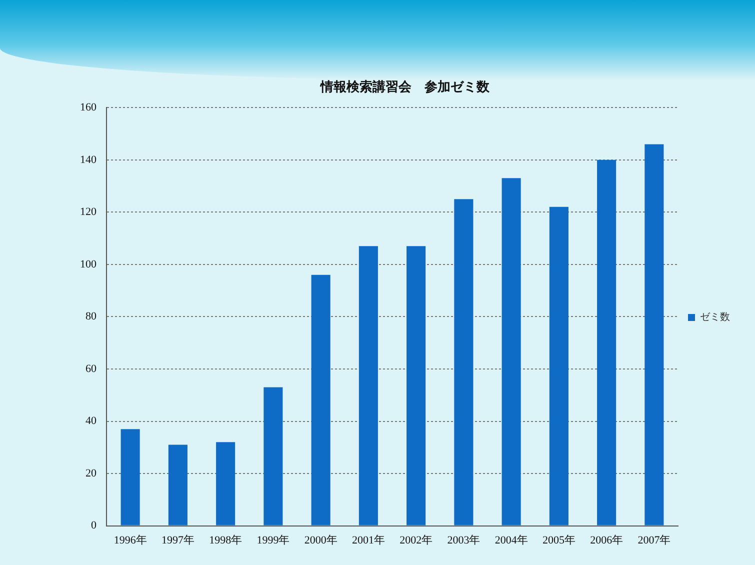 This screenshot has width=755, height=565. What do you see at coordinates (321, 540) in the screenshot?
I see `x-tick-label: 2000年` at bounding box center [321, 540].